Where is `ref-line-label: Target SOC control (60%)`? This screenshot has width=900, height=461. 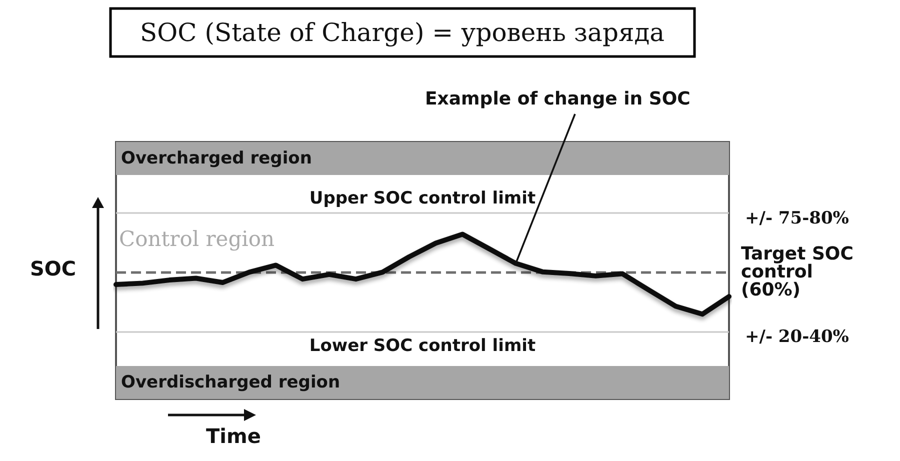 ref-line-label: Target SOC control (60%) is located at coordinates (800, 272).